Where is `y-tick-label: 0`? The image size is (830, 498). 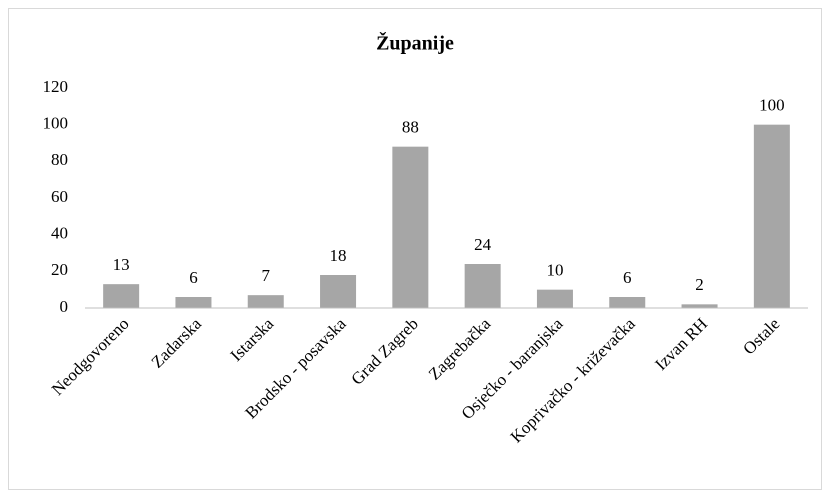
y-tick-label: 0 is located at coordinates (64, 306).